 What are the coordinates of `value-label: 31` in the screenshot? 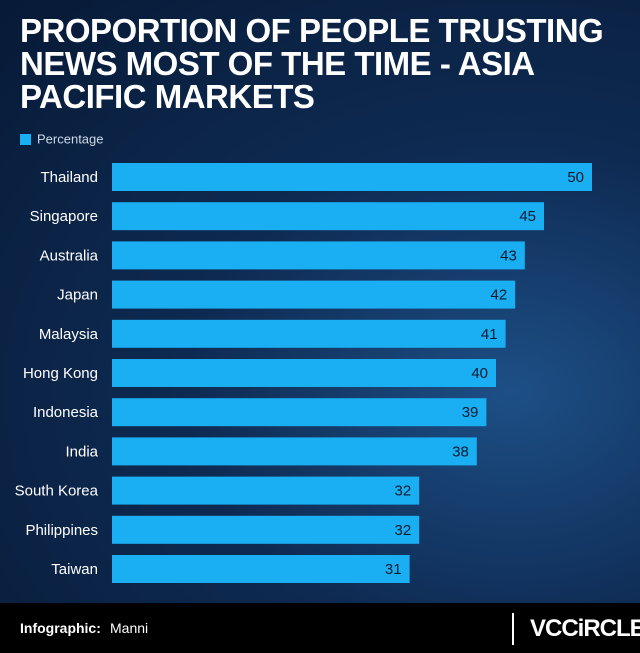 It's located at (393, 569).